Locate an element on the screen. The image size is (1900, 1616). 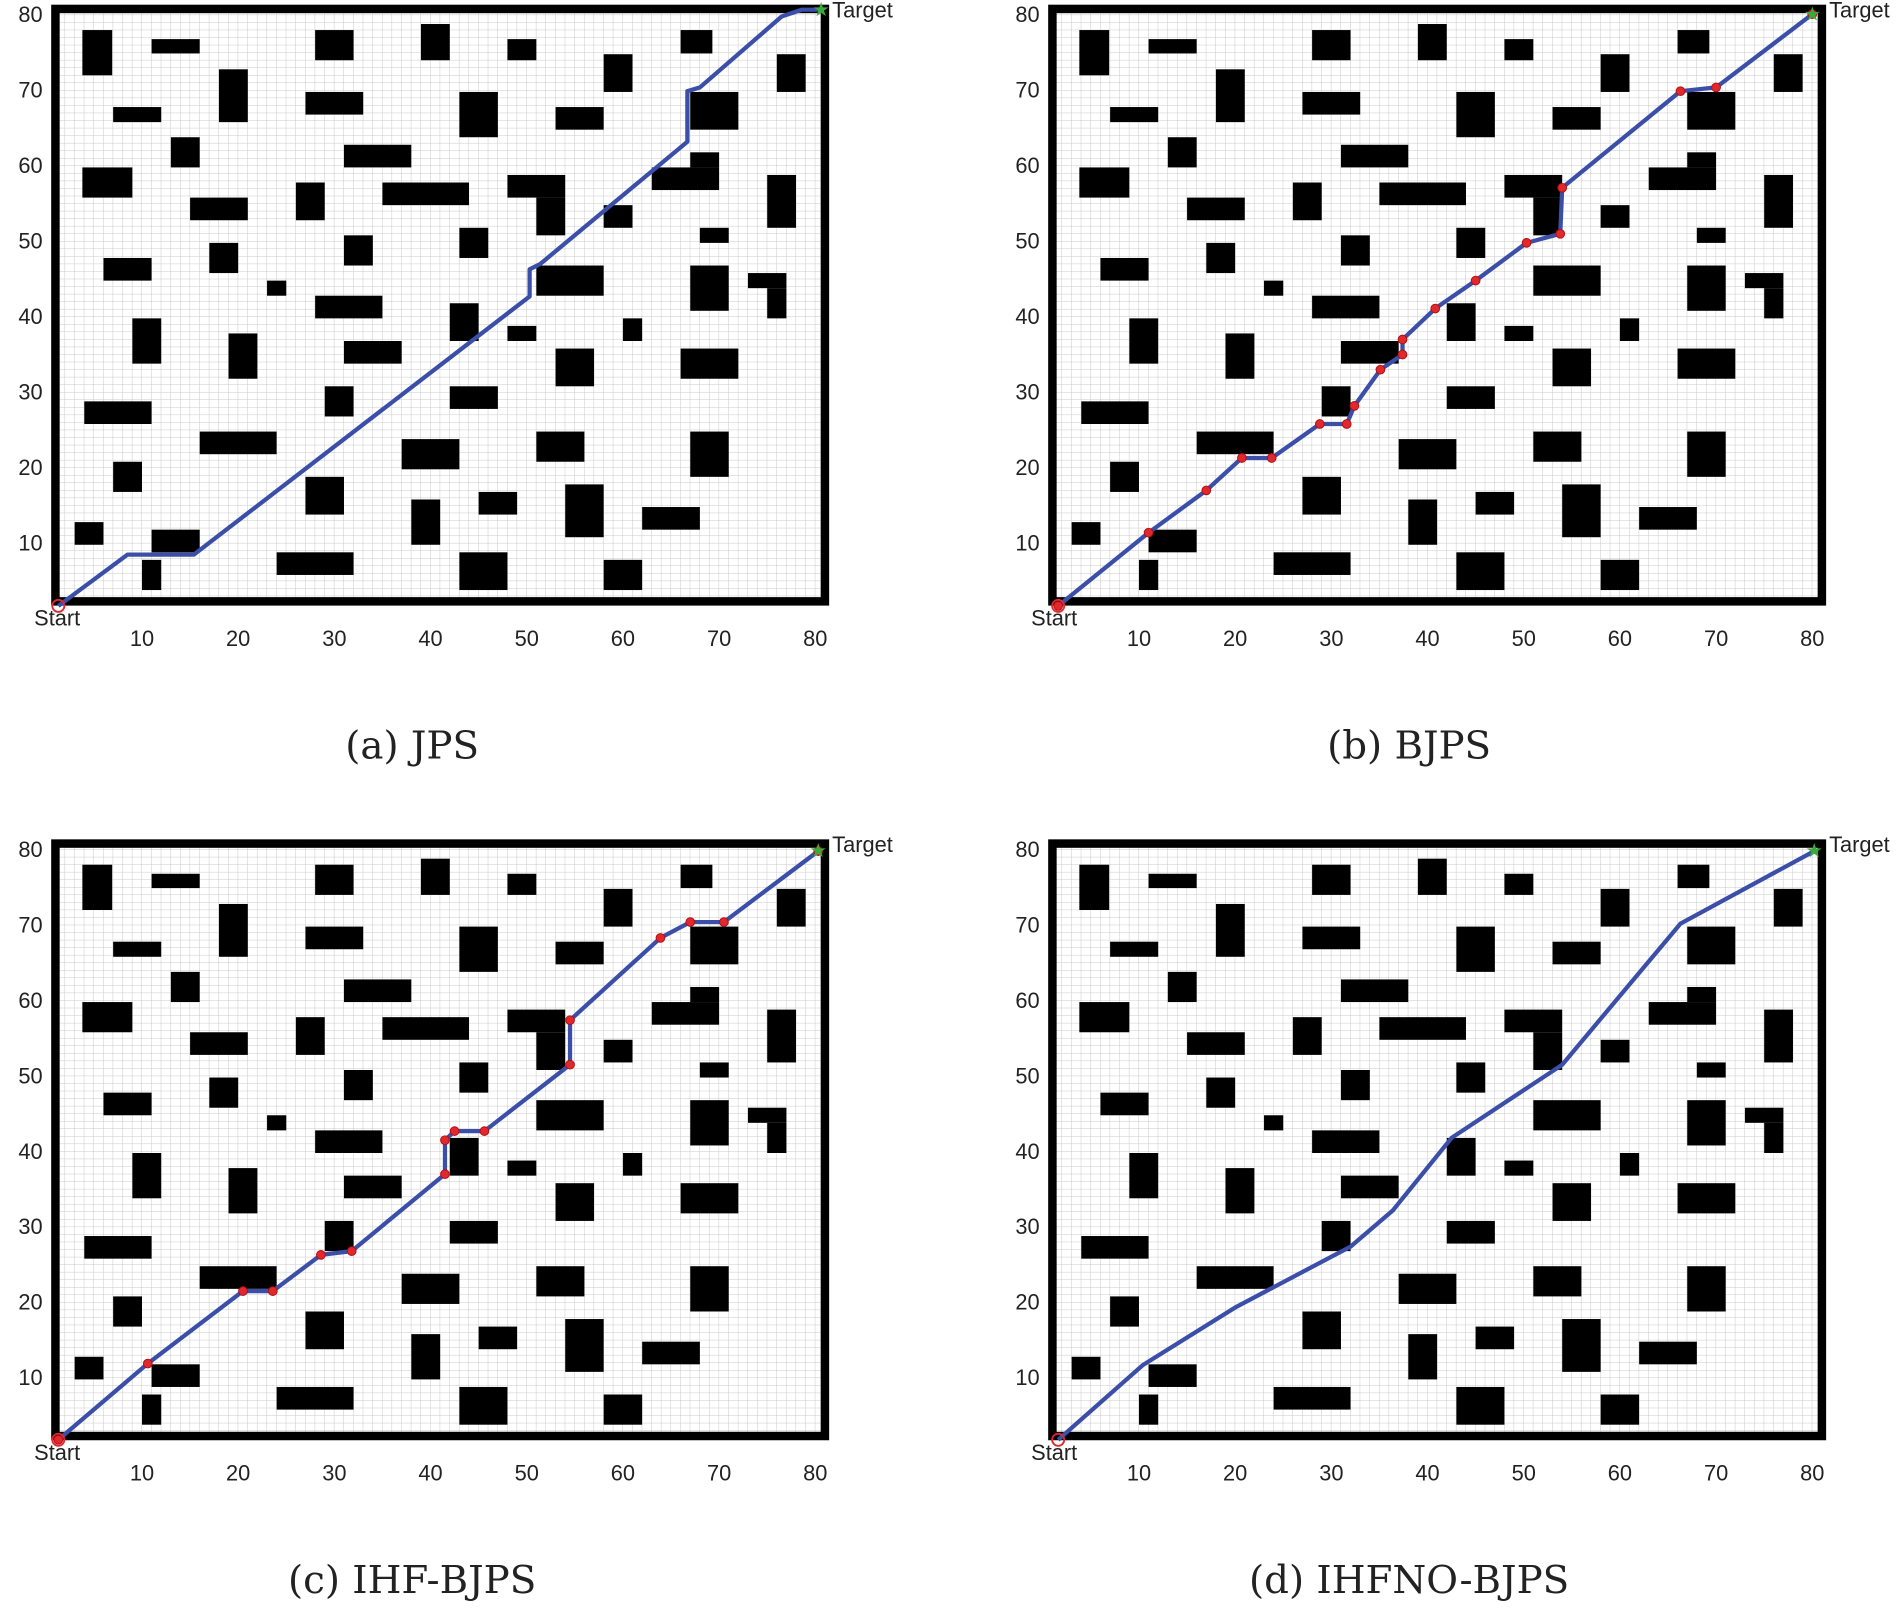
y-tick-label: 40 is located at coordinates (1027, 316).